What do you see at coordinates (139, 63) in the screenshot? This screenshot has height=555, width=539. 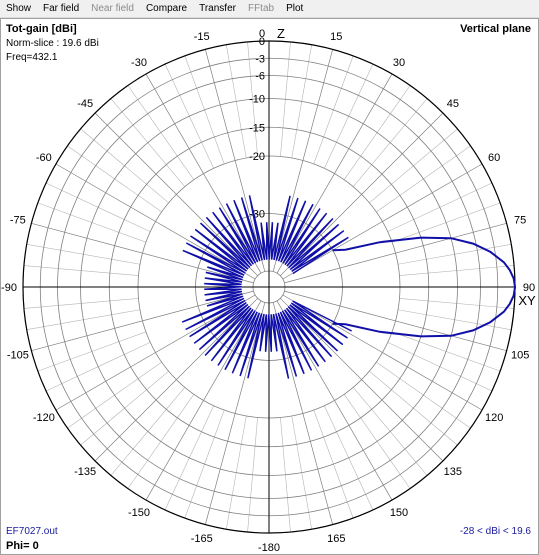 I see `angle-tick-label: -30` at bounding box center [139, 63].